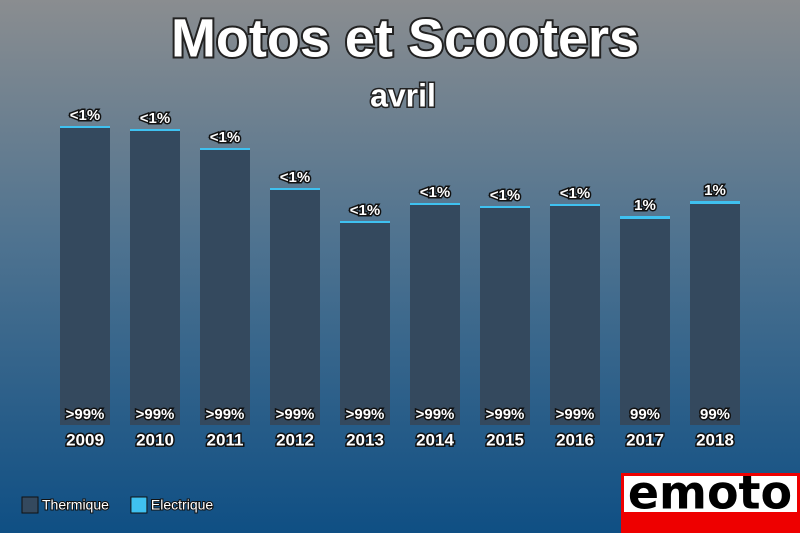  I want to click on logo: emoto, so click(710, 499).